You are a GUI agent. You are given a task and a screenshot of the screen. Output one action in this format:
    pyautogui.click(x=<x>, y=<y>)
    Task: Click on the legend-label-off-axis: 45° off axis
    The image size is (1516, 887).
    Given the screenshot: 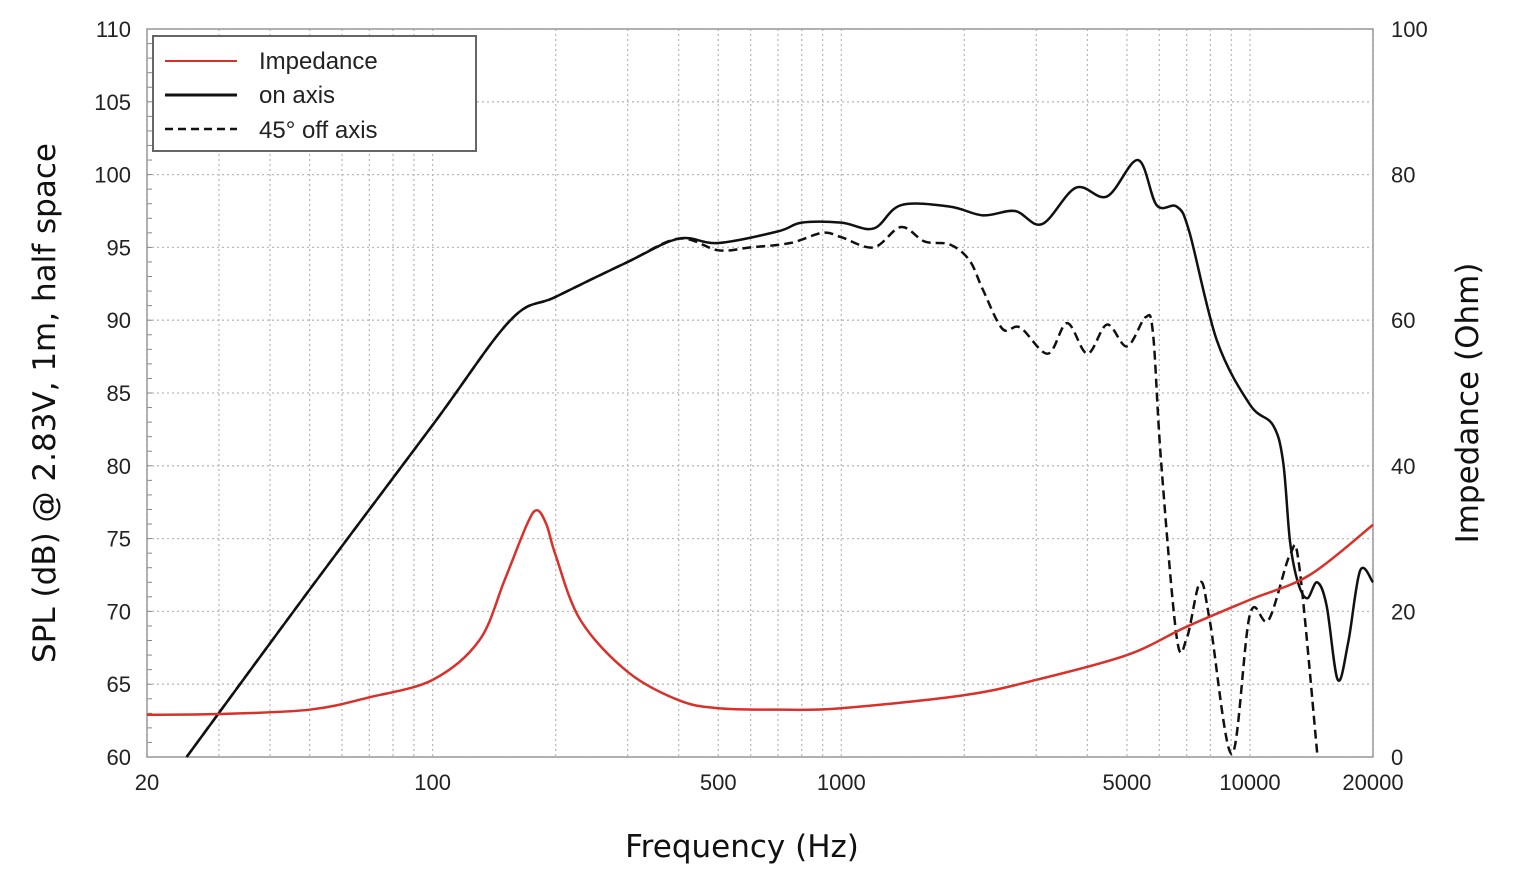 What is the action you would take?
    pyautogui.click(x=318, y=130)
    